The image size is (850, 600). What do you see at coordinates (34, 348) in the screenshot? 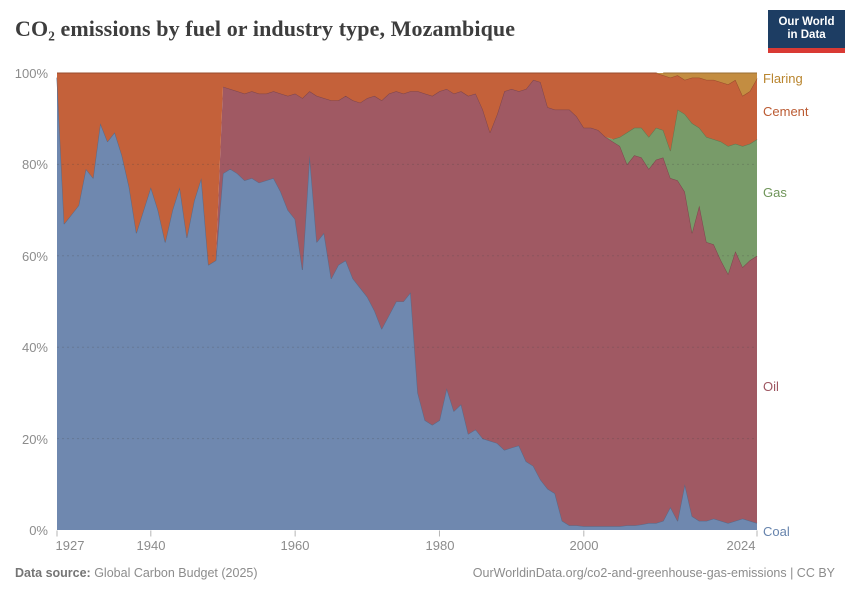
I see `y-tick-40: 40%` at bounding box center [34, 348].